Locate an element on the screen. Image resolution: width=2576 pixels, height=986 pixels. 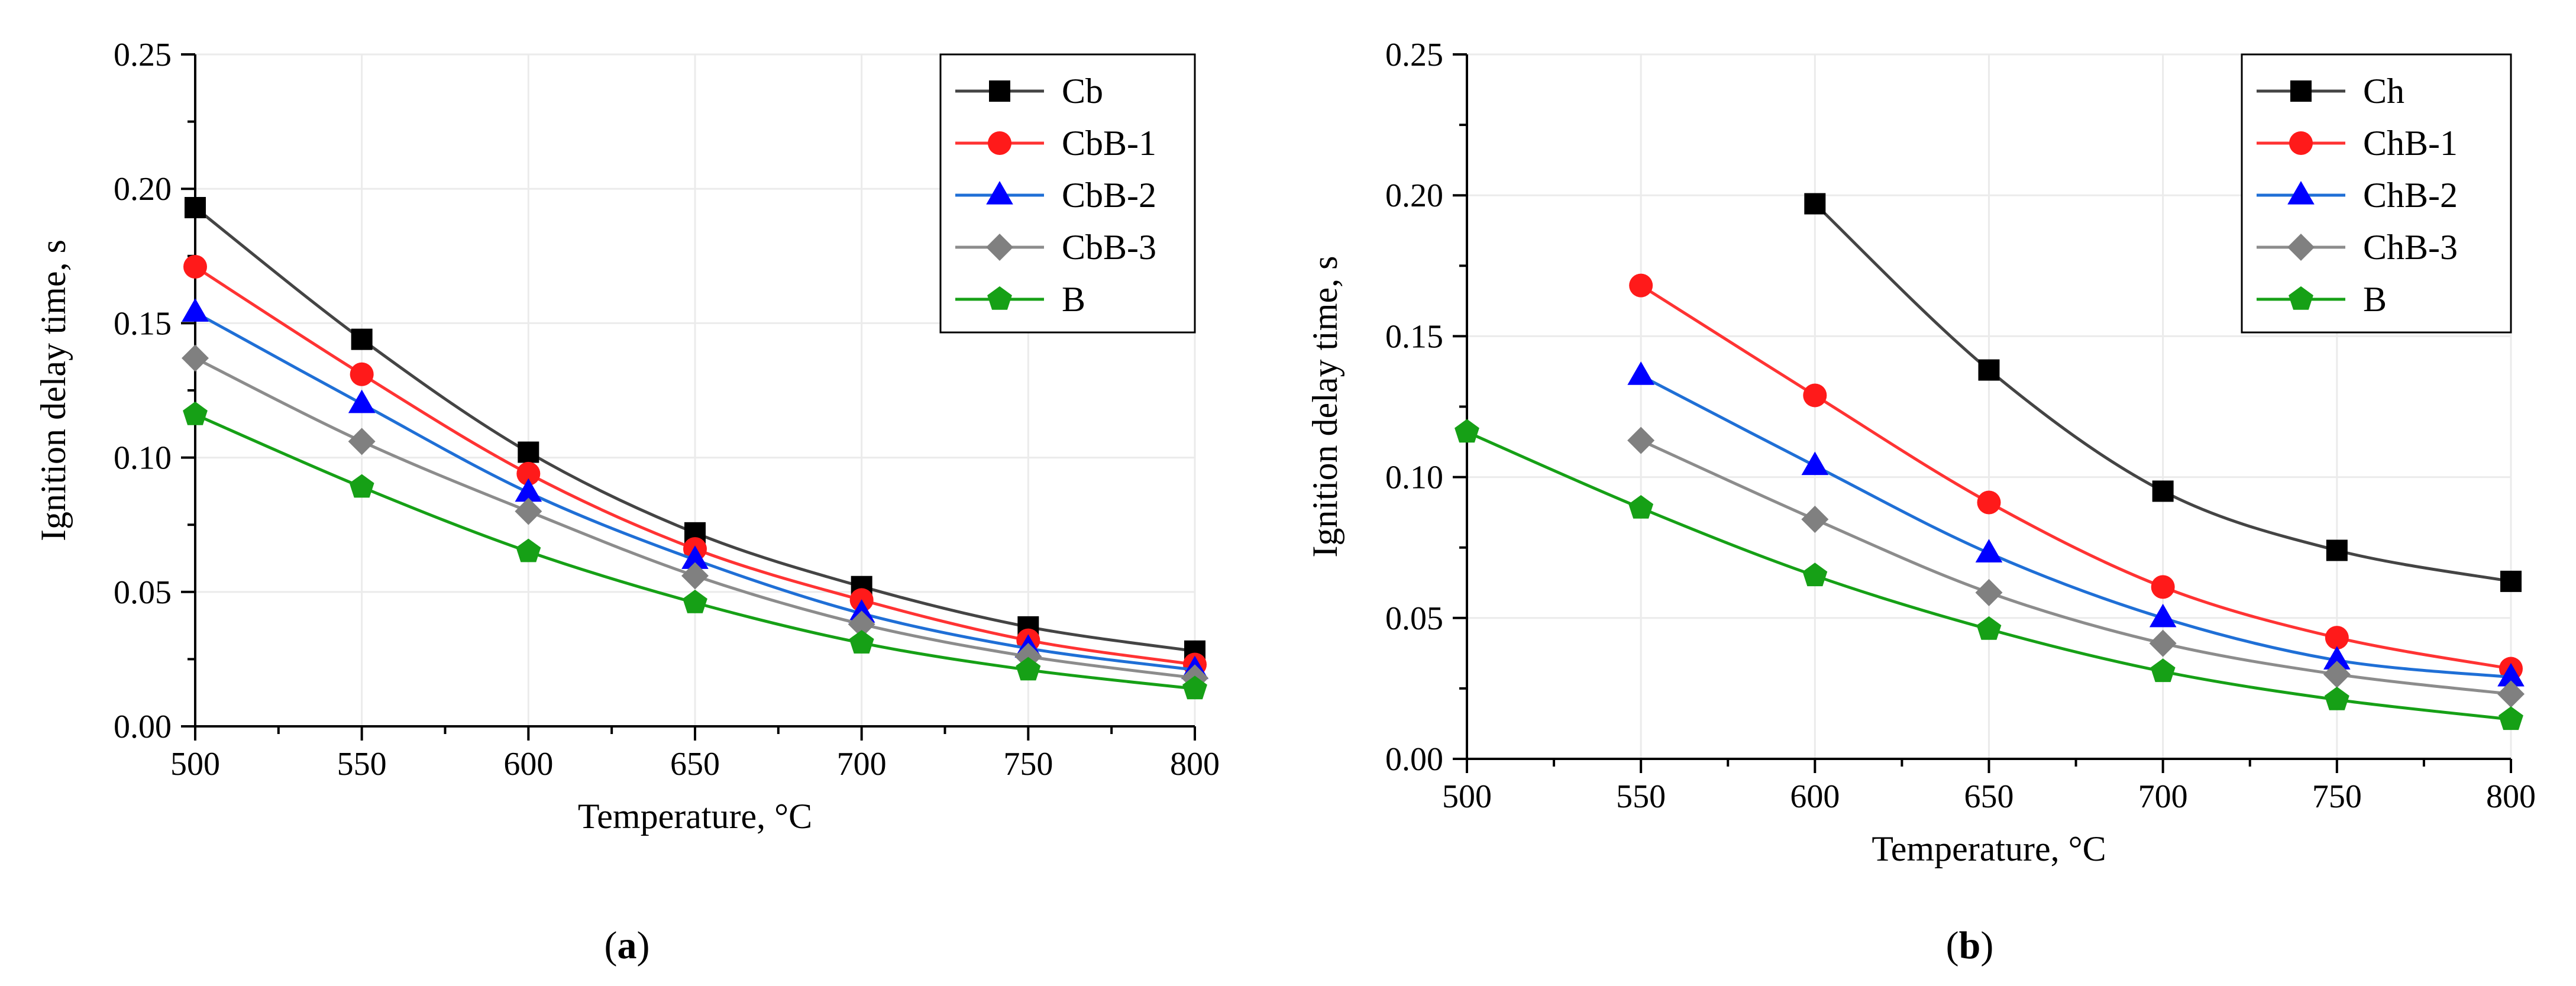
series-ch is located at coordinates (2163, 392).